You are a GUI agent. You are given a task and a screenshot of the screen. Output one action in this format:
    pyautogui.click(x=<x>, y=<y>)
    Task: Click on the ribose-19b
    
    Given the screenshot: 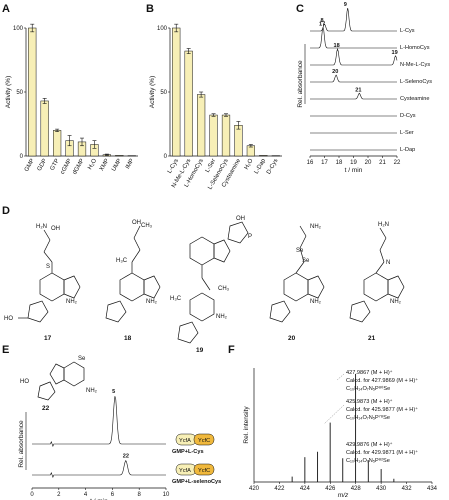 What is the action you would take?
    pyautogui.click(x=188, y=332)
    